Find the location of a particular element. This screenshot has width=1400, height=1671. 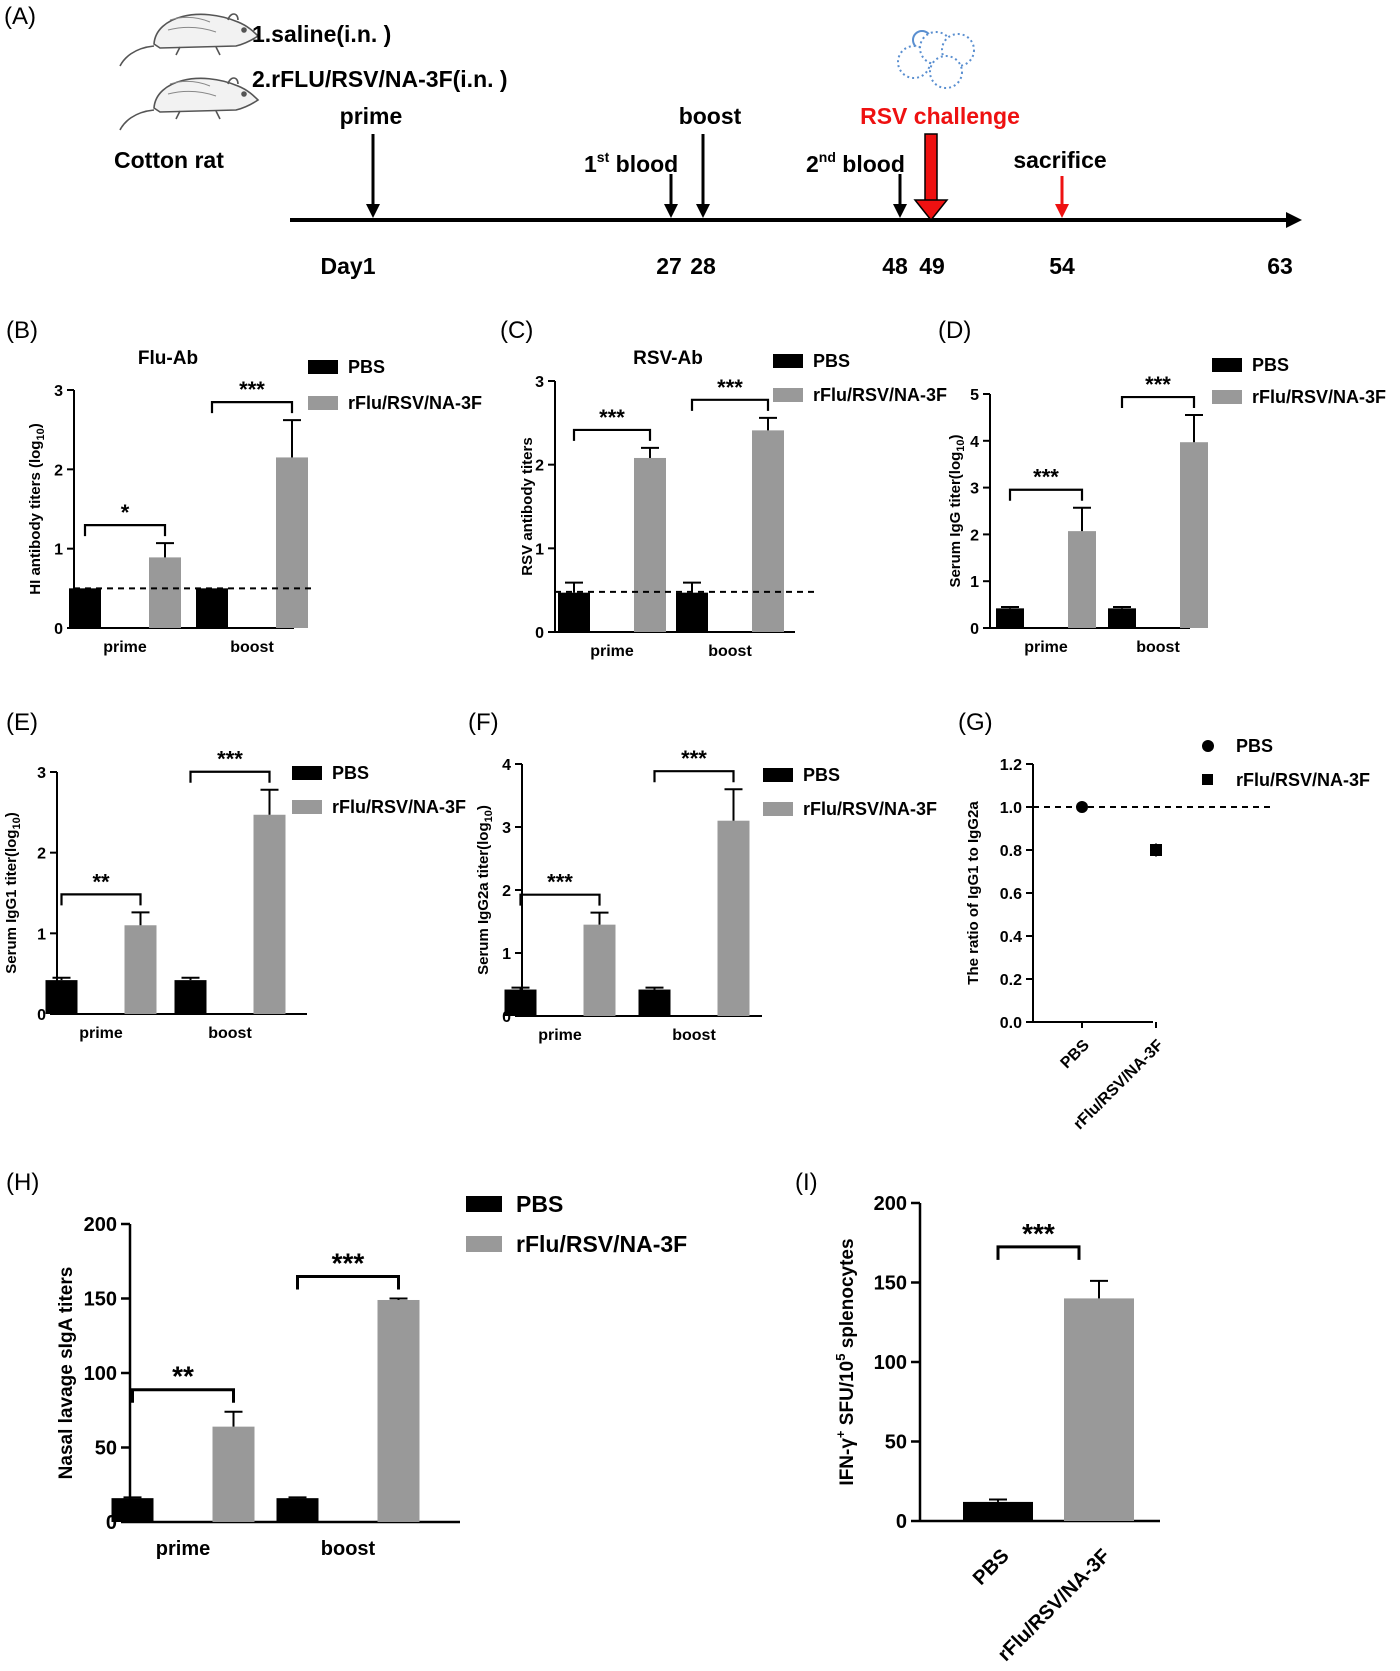

y-tick-label: 100 is located at coordinates (890, 1363).